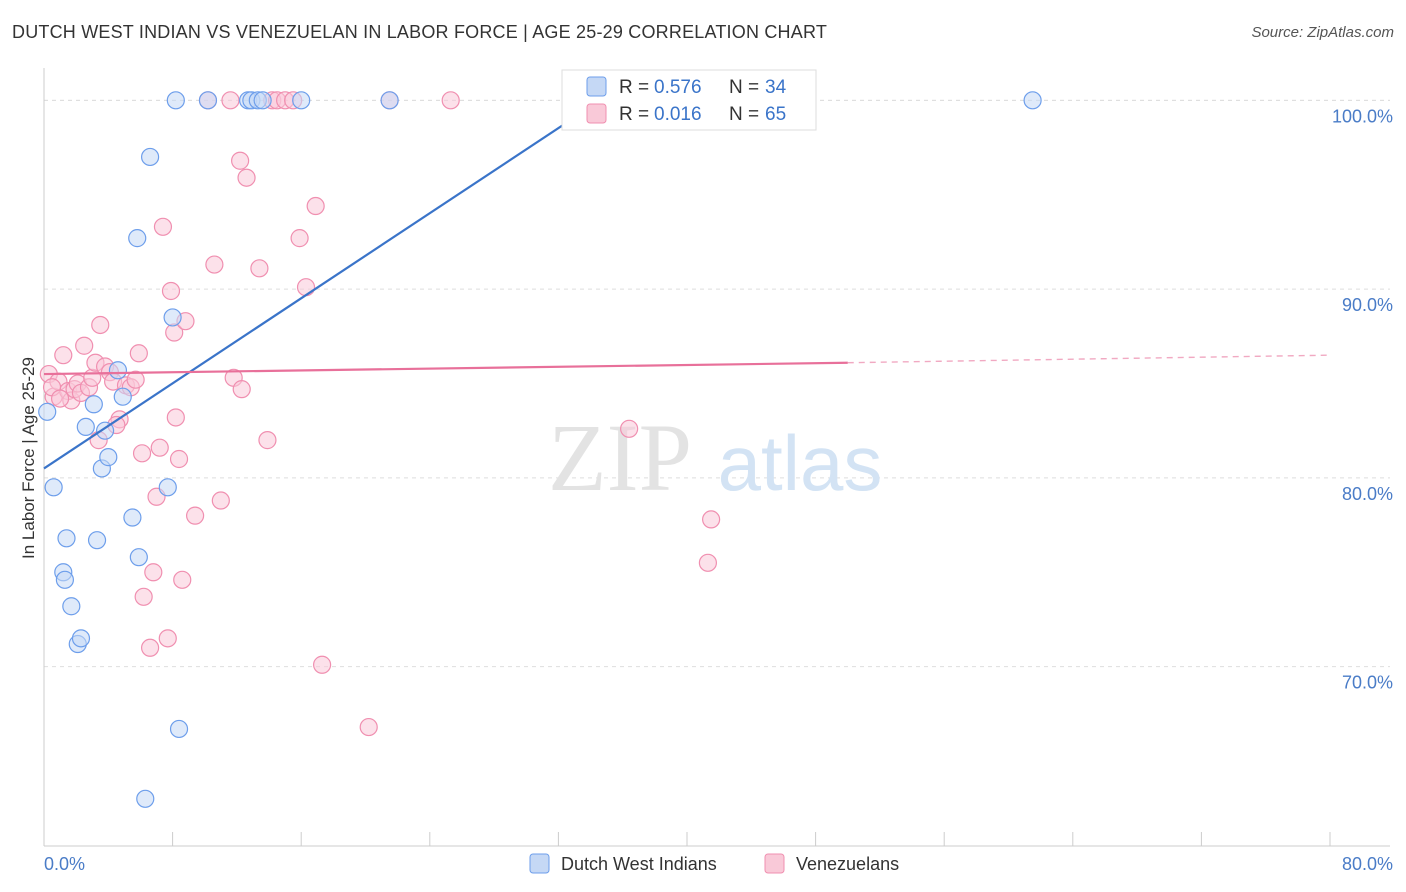 This screenshot has width=1406, height=892. Describe the element at coordinates (1367, 864) in the screenshot. I see `x-tick-label-right: 80.0%` at that location.